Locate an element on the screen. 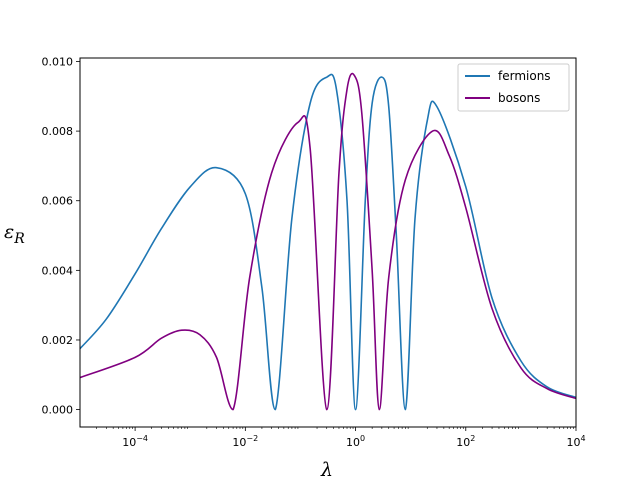 The height and width of the screenshot is (480, 640). y-tick-label: 0.008 is located at coordinates (58, 131).